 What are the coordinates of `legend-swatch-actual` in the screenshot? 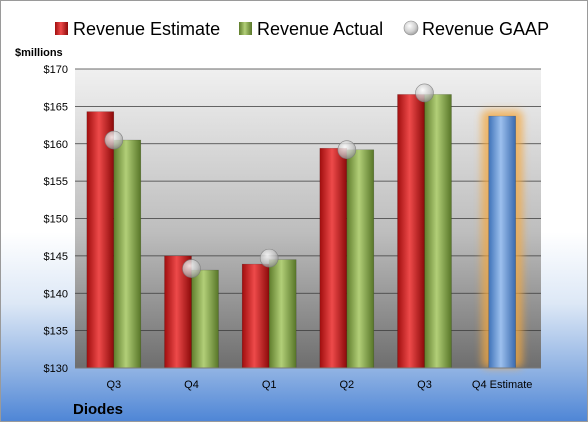 It's located at (245, 28).